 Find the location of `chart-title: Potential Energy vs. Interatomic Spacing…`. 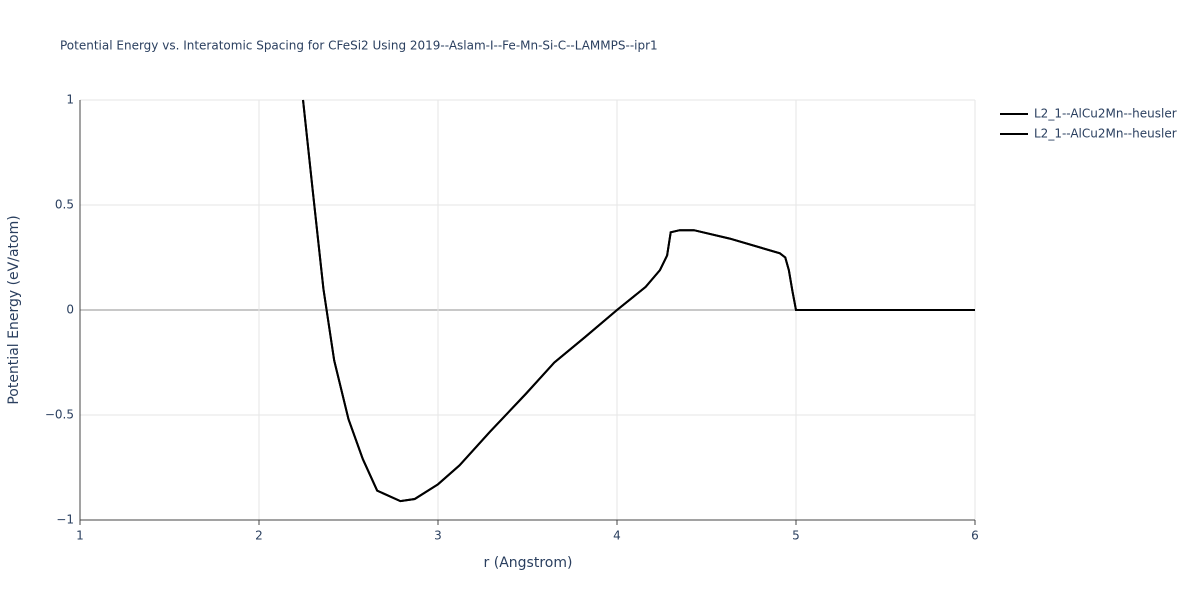

chart-title: Potential Energy vs. Interatomic Spacing… is located at coordinates (359, 46).